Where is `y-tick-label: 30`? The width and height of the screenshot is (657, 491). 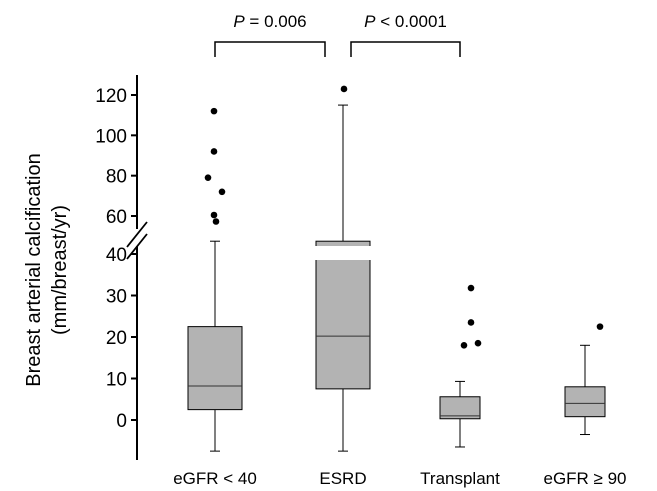 y-tick-label: 30 is located at coordinates (116, 297).